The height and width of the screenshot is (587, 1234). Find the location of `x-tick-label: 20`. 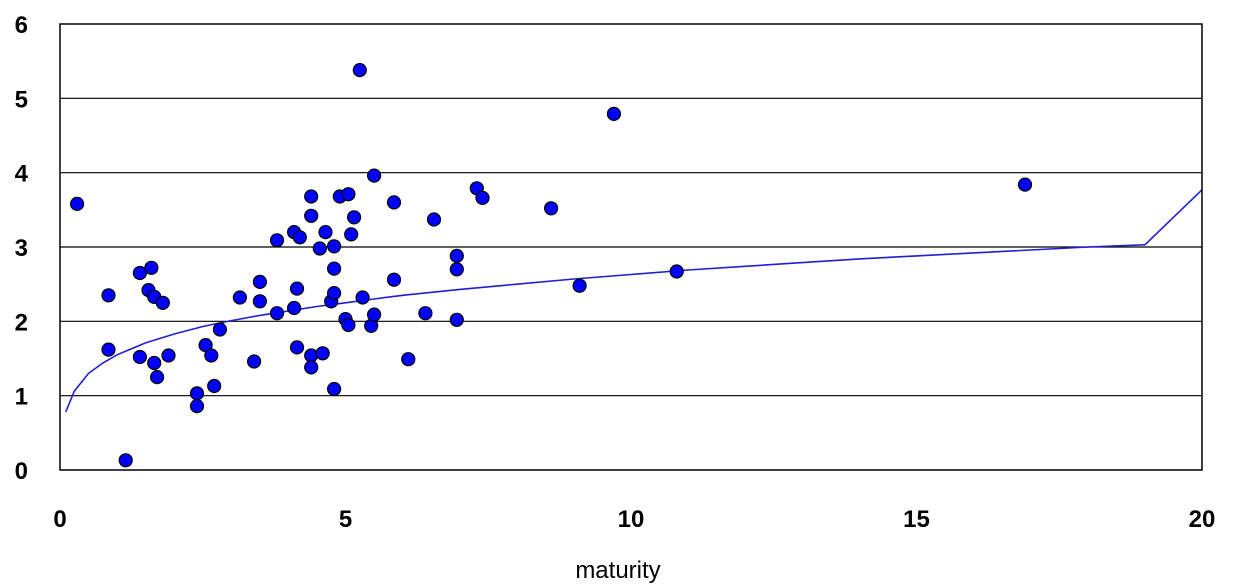

x-tick-label: 20 is located at coordinates (1202, 519).